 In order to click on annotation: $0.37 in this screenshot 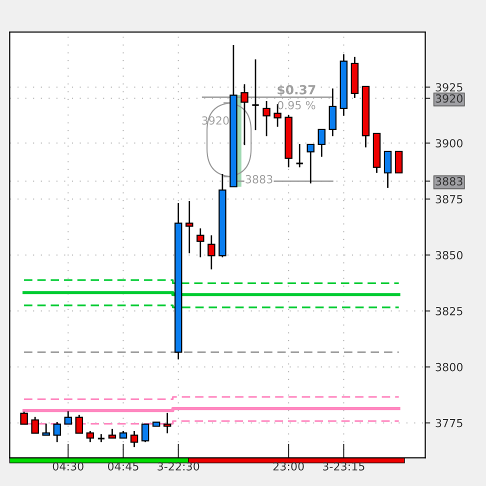, I will do `click(297, 90)`.